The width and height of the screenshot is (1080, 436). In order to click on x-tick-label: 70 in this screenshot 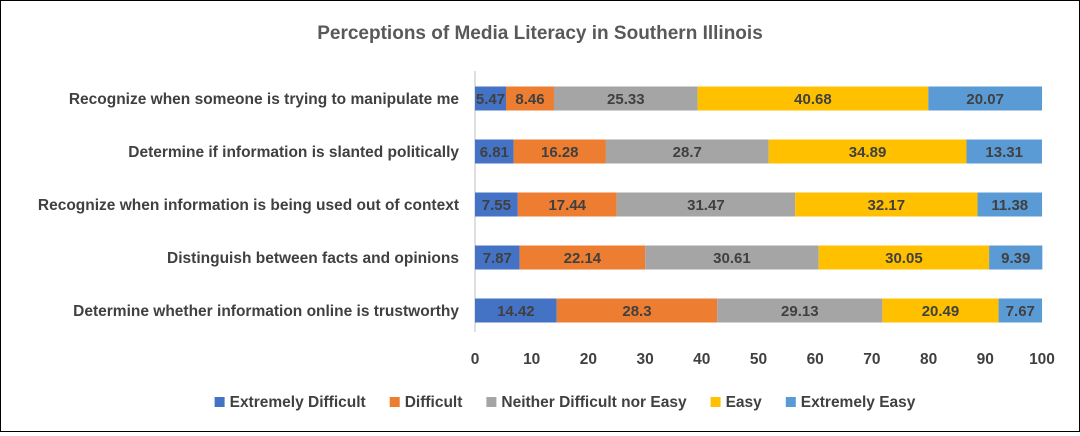, I will do `click(871, 359)`.